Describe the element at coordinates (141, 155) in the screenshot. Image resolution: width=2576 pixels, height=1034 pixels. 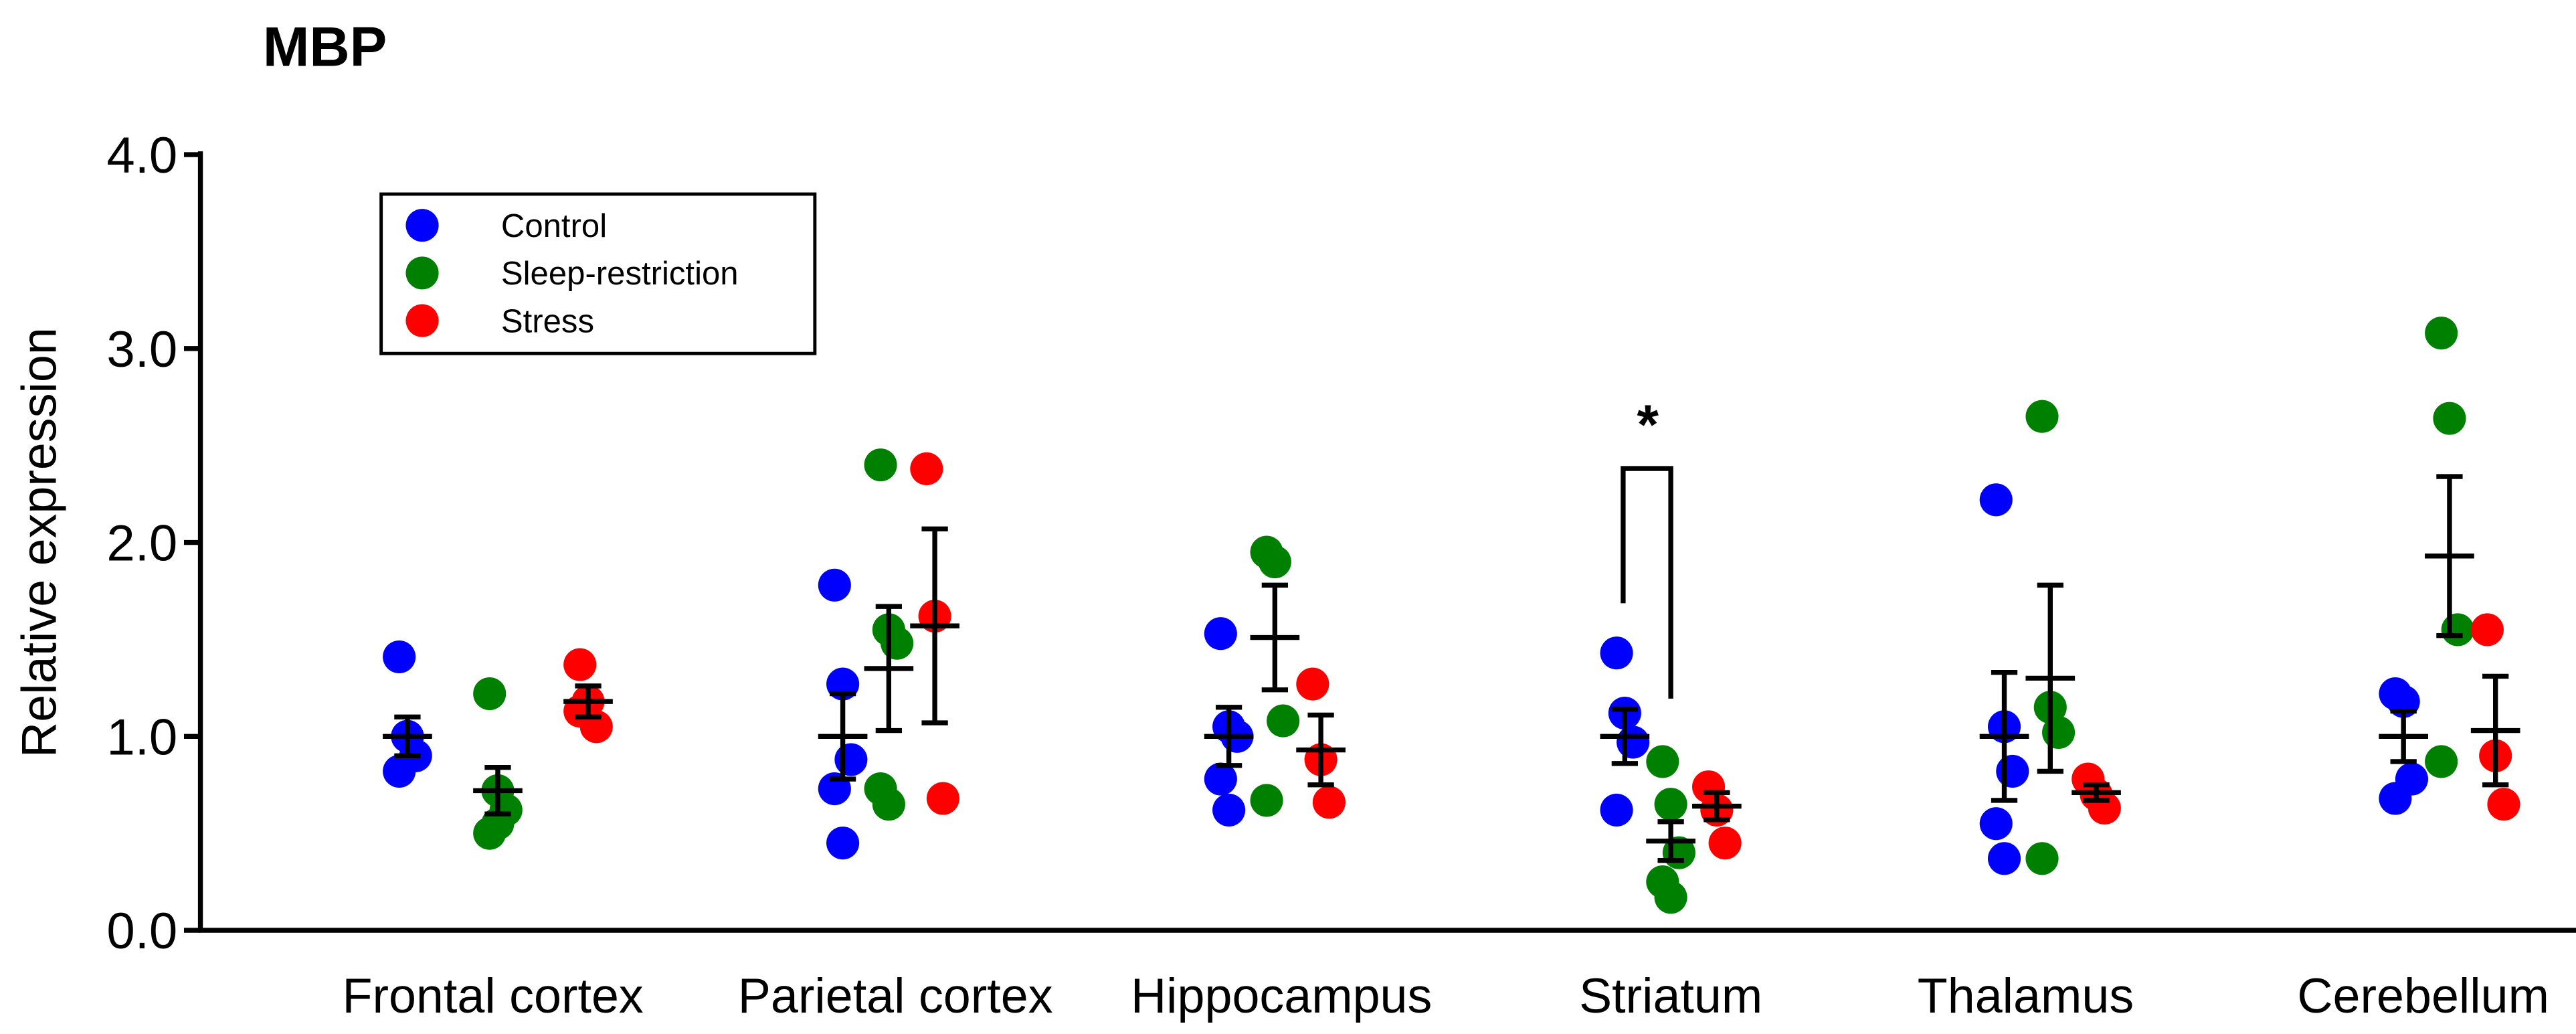
I see `y-tick-label: 4.0` at that location.